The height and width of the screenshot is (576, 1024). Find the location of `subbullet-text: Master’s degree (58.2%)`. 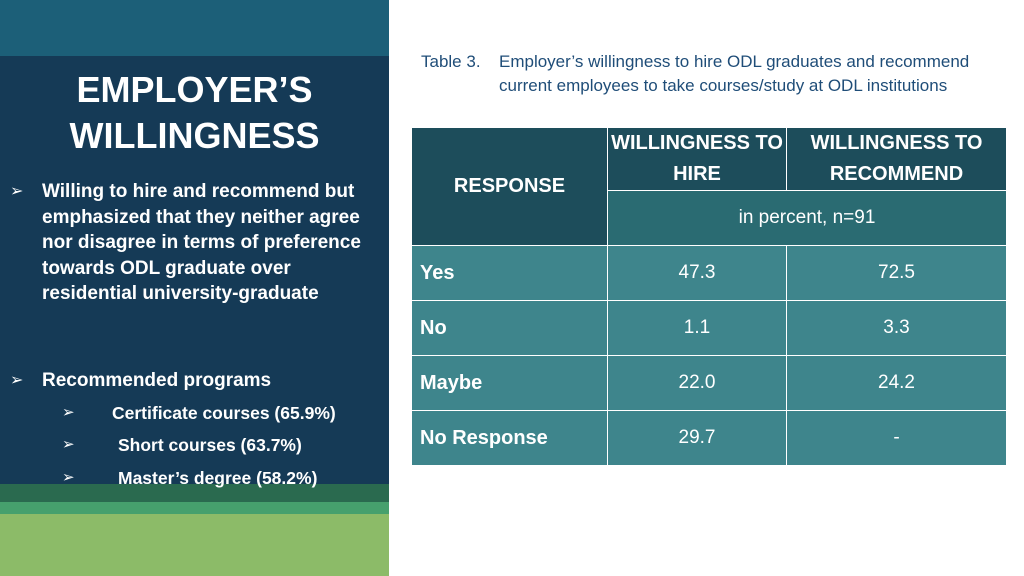

subbullet-text: Master’s degree (58.2%) is located at coordinates (218, 478).